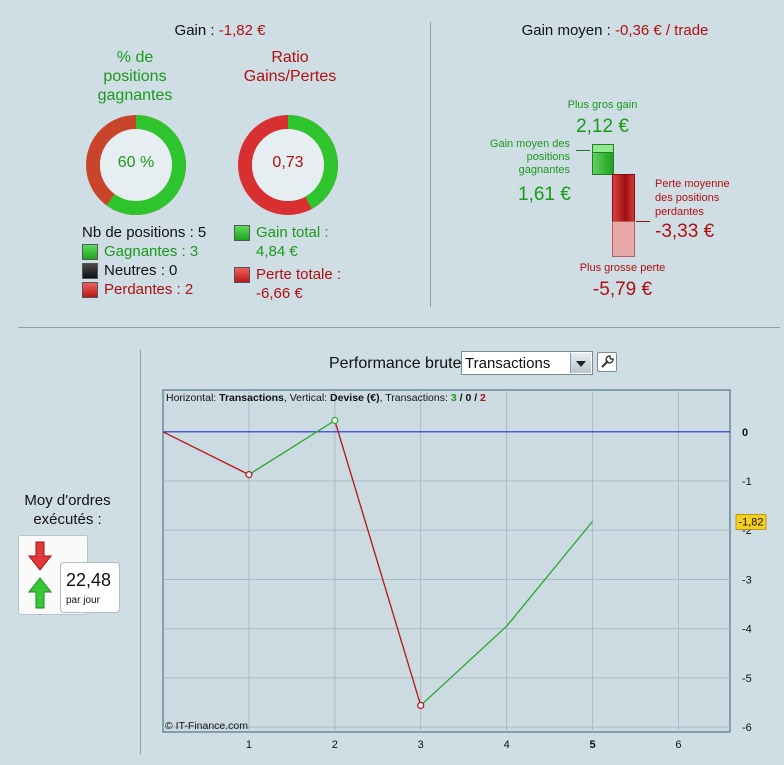 The image size is (784, 765). Describe the element at coordinates (747, 679) in the screenshot. I see `y-tick-label: -5` at that location.